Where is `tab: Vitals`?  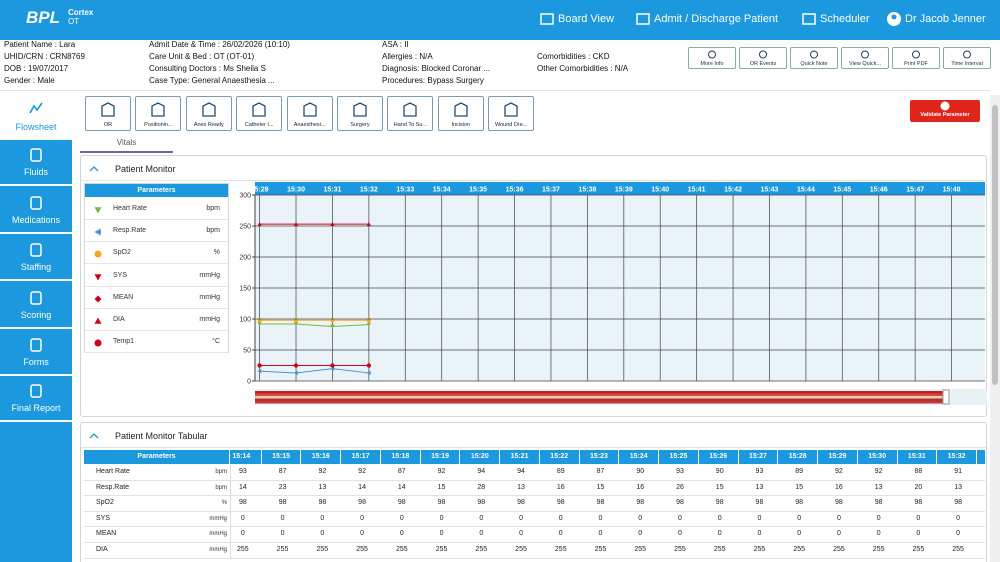
tab: Vitals is located at coordinates (126, 142).